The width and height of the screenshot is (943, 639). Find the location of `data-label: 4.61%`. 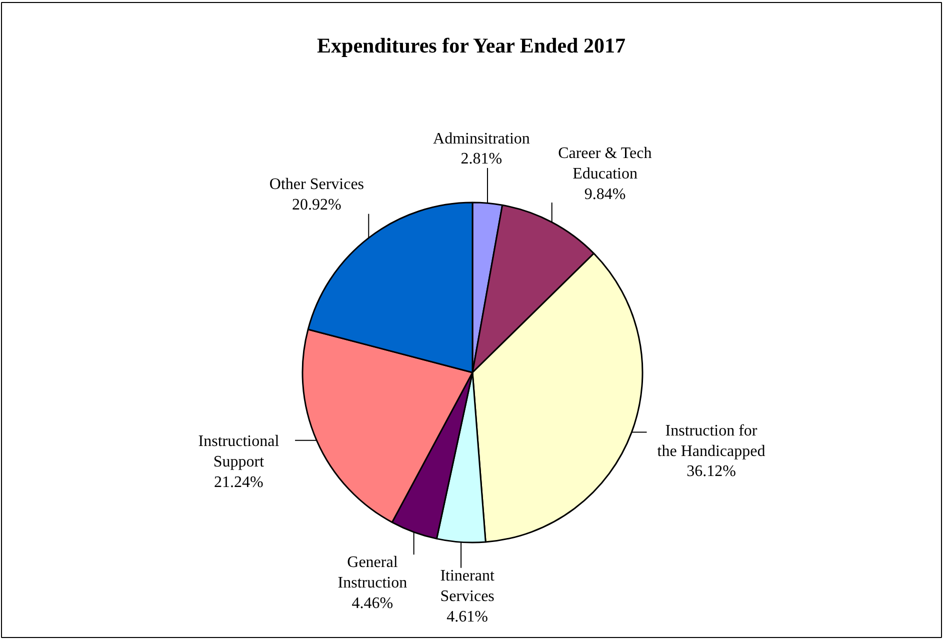

data-label: 4.61% is located at coordinates (467, 617).